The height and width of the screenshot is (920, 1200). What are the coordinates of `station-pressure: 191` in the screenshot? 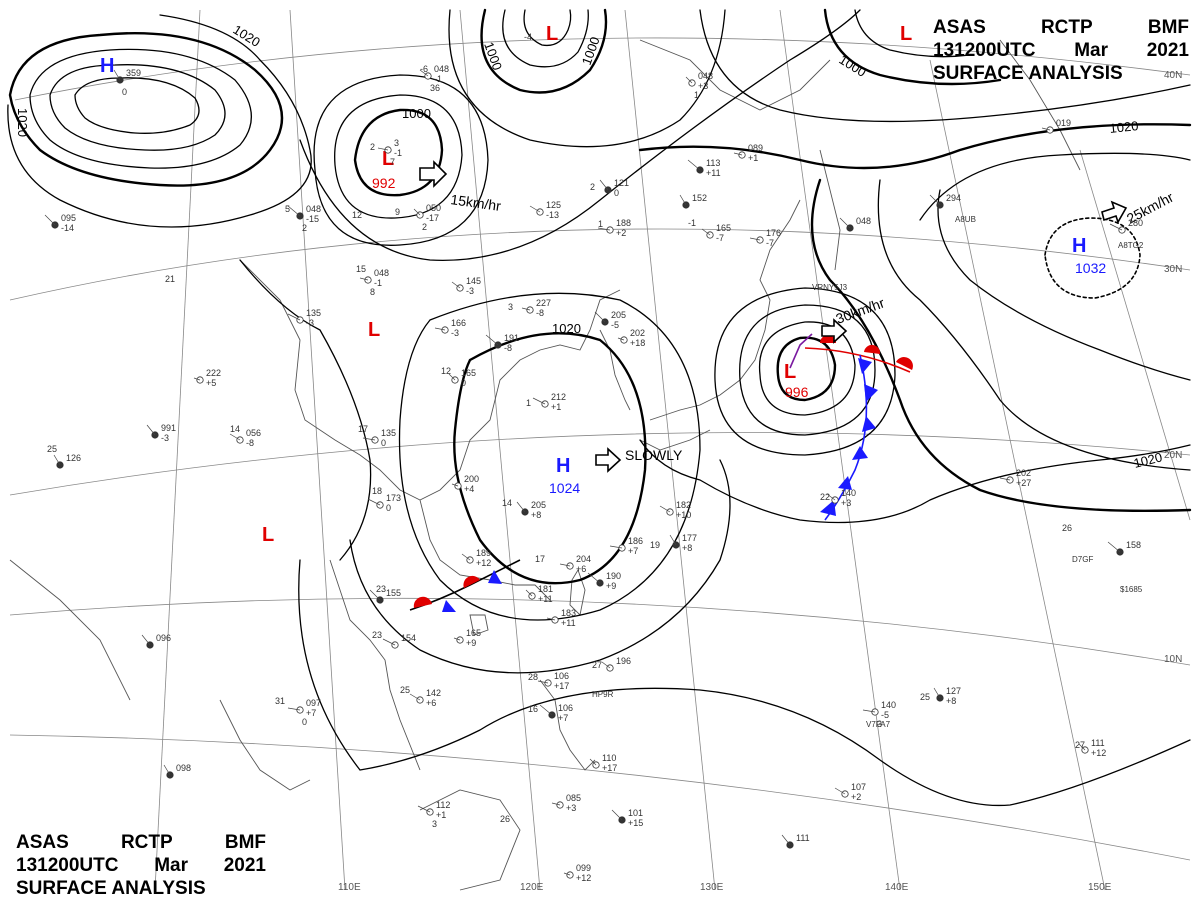 It's located at (511, 338).